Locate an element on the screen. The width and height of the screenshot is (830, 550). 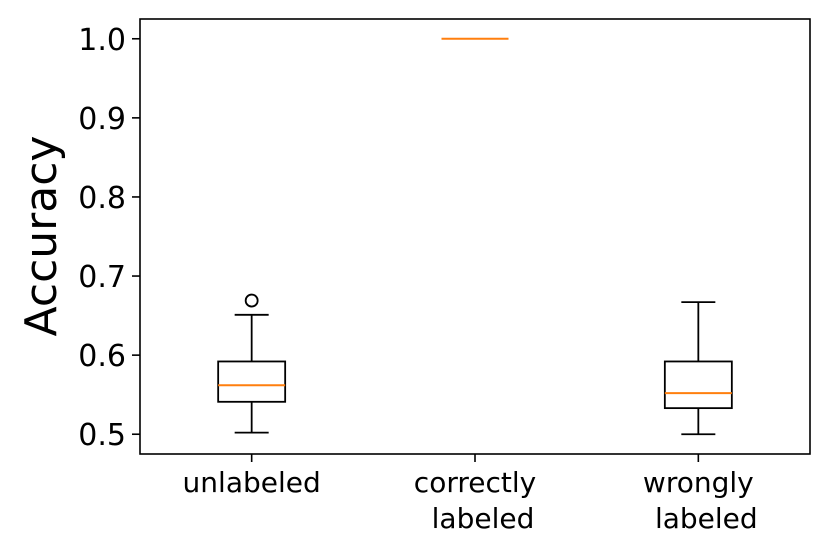
y-tick-label: 0.5 is located at coordinates (102, 435).